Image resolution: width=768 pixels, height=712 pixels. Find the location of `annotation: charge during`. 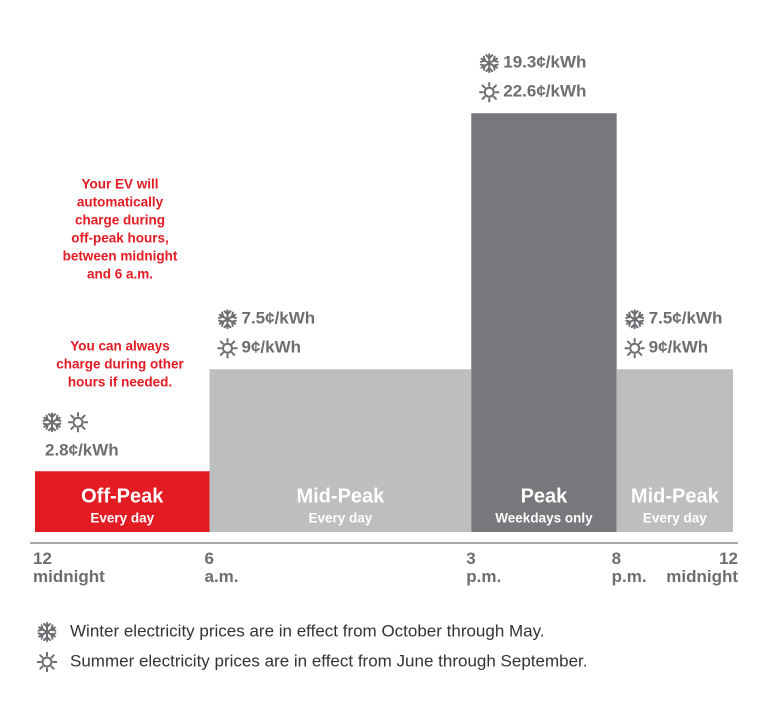

annotation: charge during is located at coordinates (120, 220).